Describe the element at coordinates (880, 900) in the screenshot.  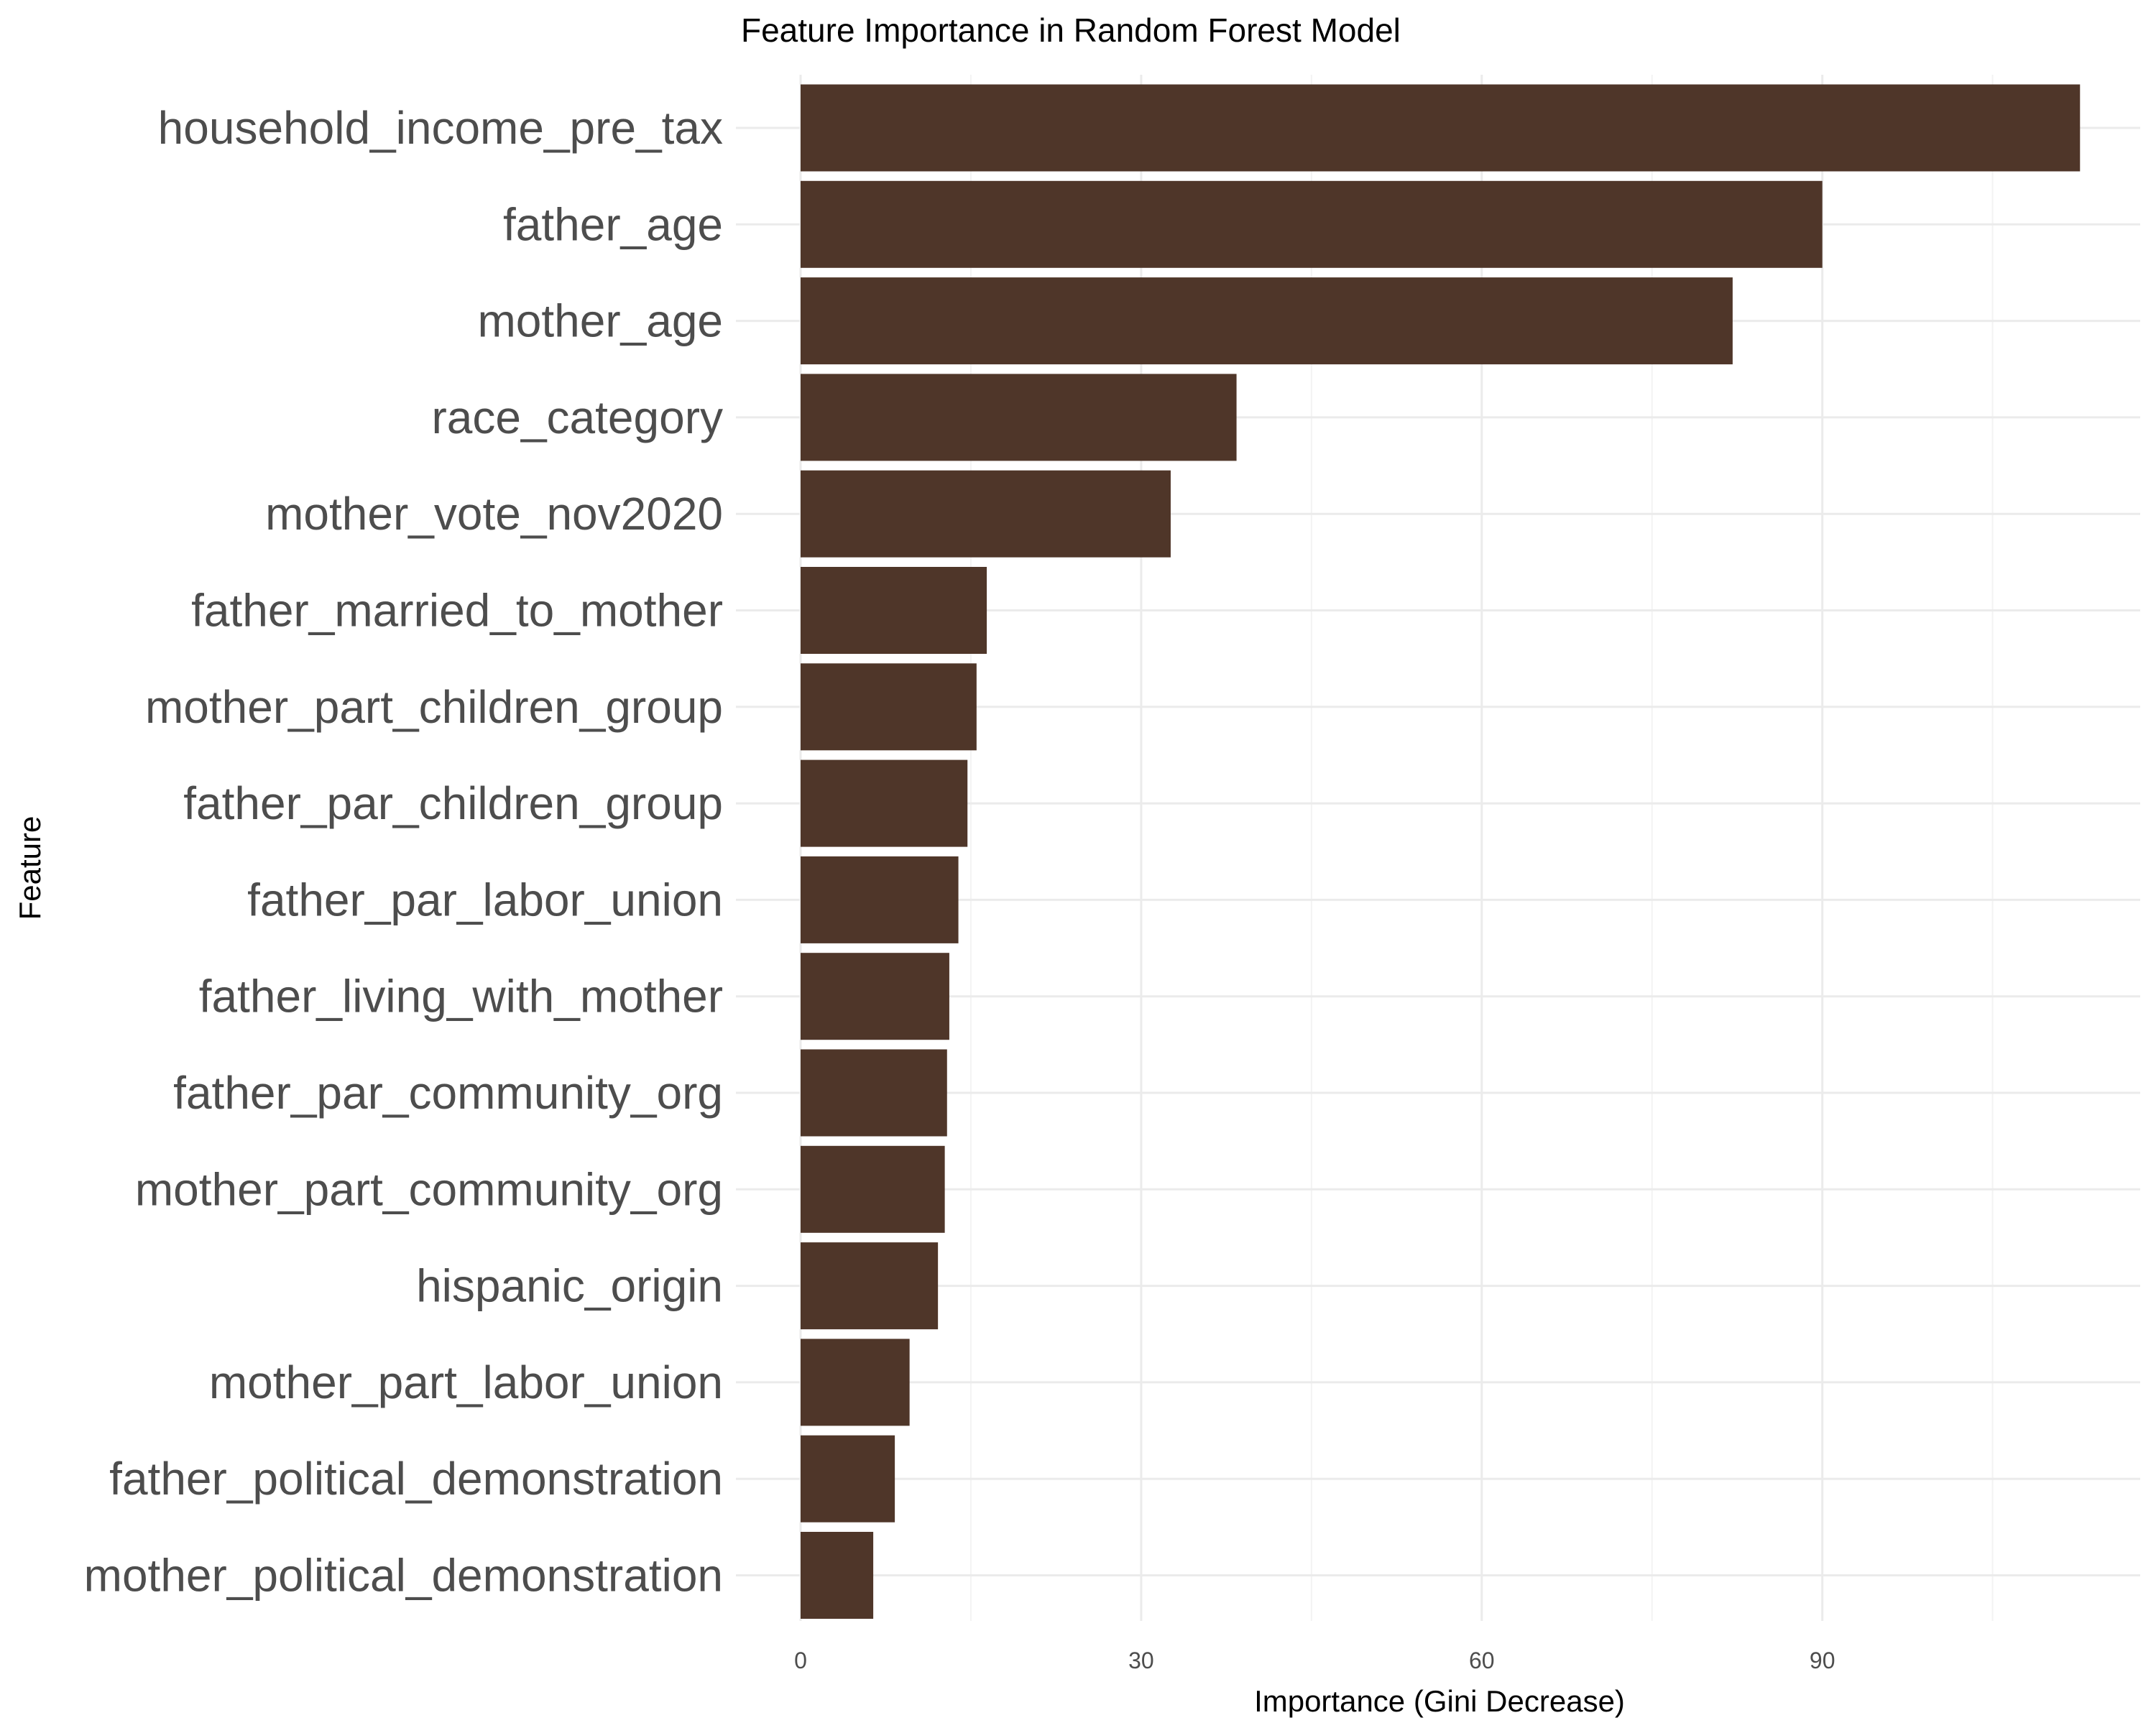
I see `bar-father-par-labor-union` at that location.